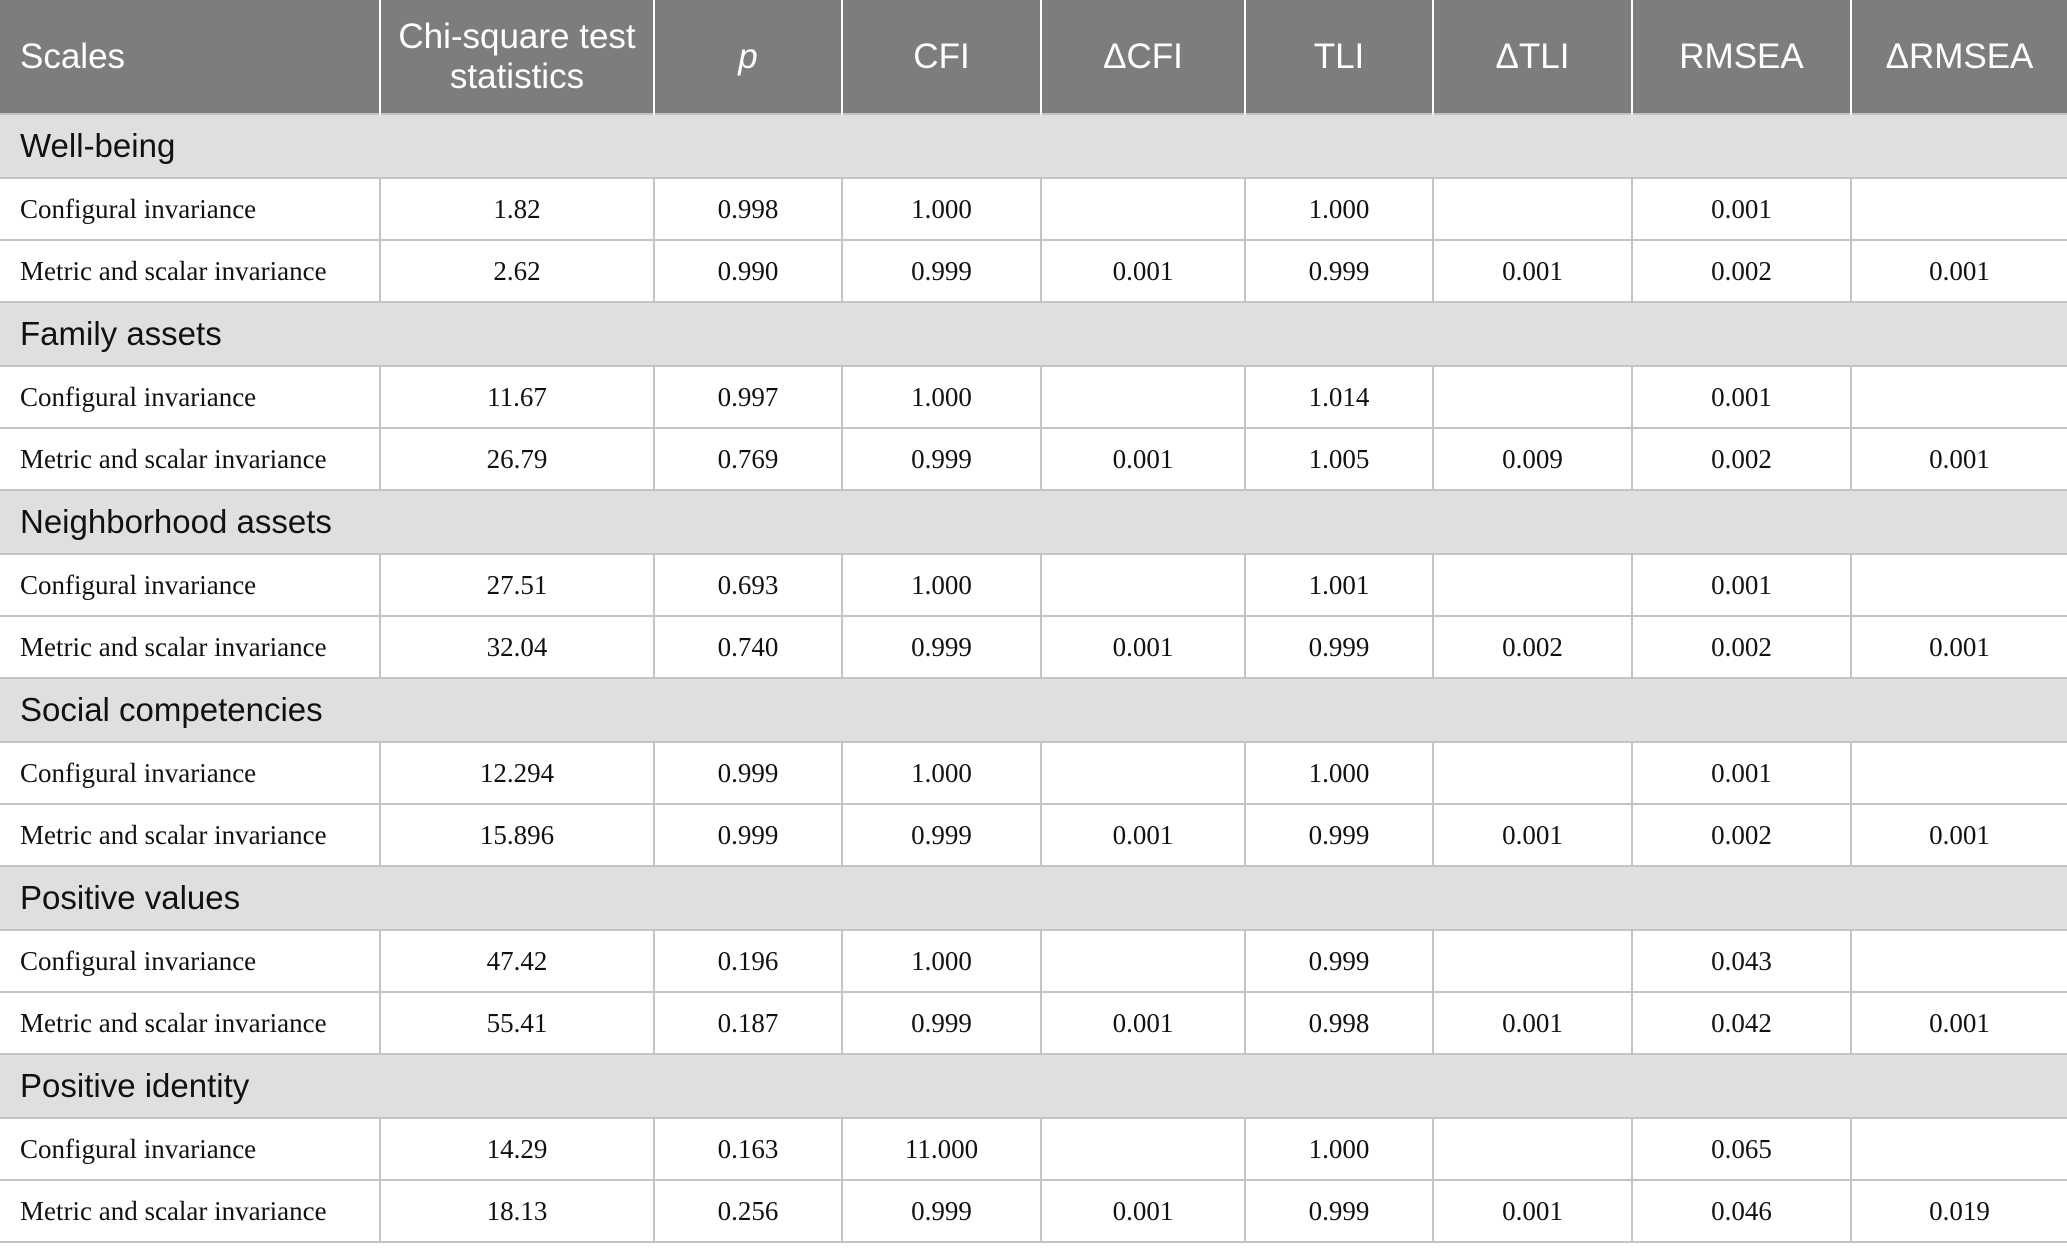  I want to click on group-title: Well-being, so click(1033, 146).